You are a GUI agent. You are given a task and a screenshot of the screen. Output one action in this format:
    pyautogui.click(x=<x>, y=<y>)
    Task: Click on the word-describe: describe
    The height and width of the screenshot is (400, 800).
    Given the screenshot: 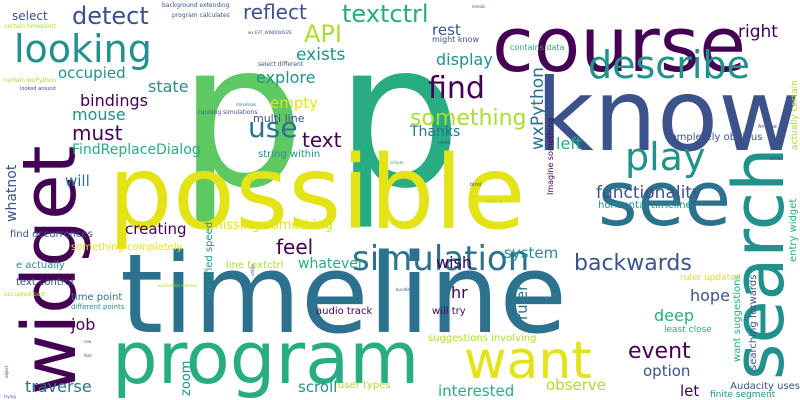 What is the action you would take?
    pyautogui.click(x=669, y=65)
    